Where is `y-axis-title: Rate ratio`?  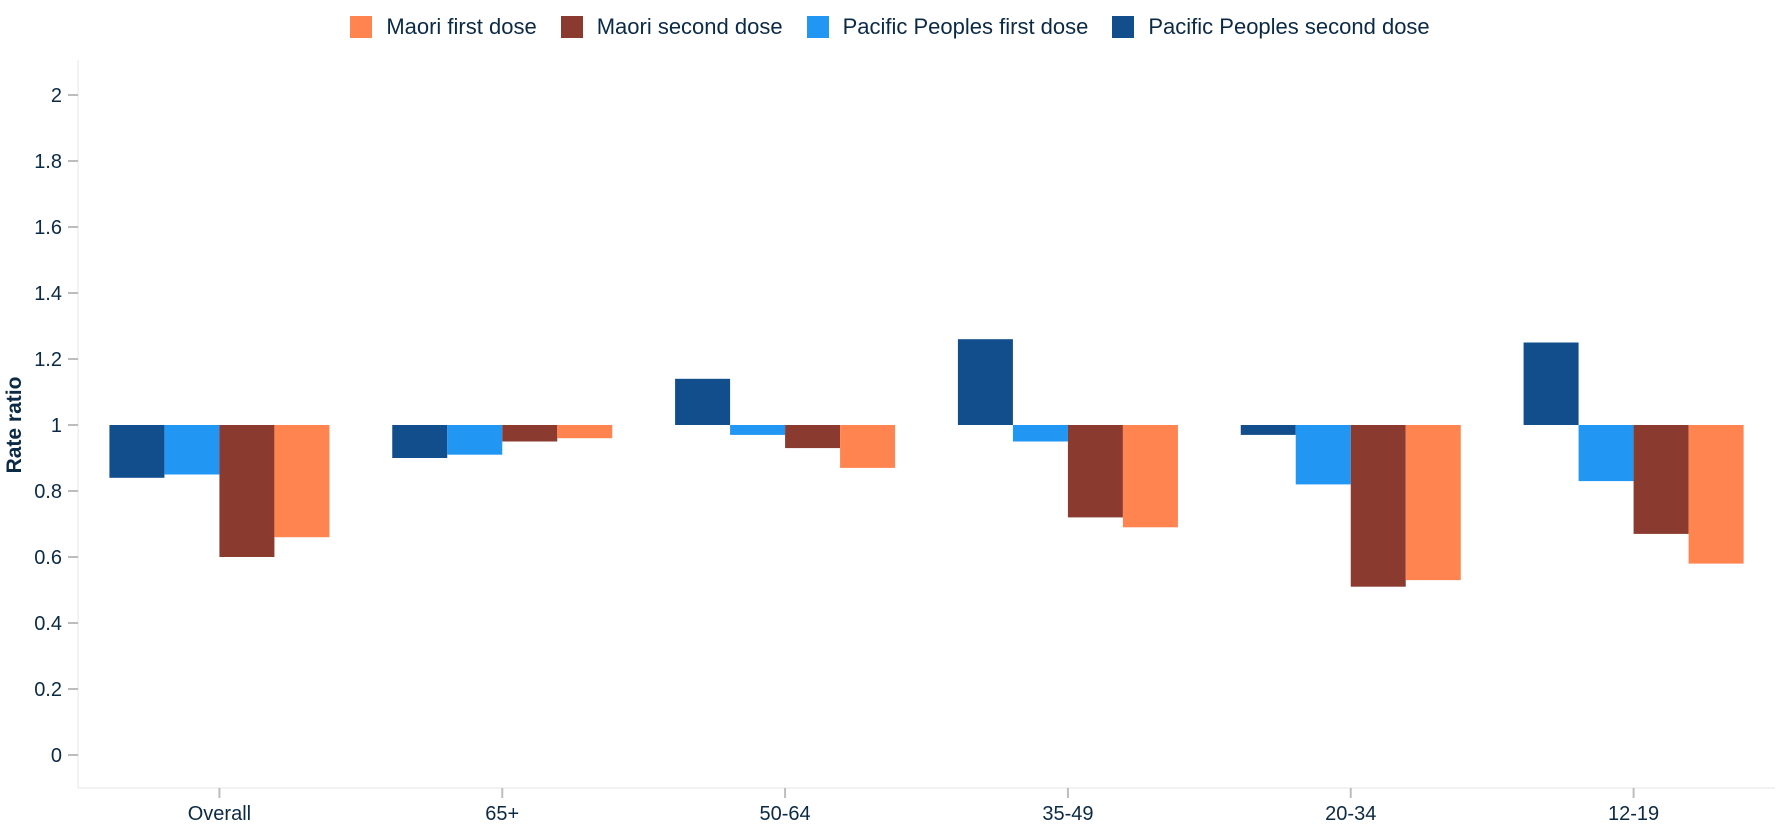
y-axis-title: Rate ratio is located at coordinates (14, 425).